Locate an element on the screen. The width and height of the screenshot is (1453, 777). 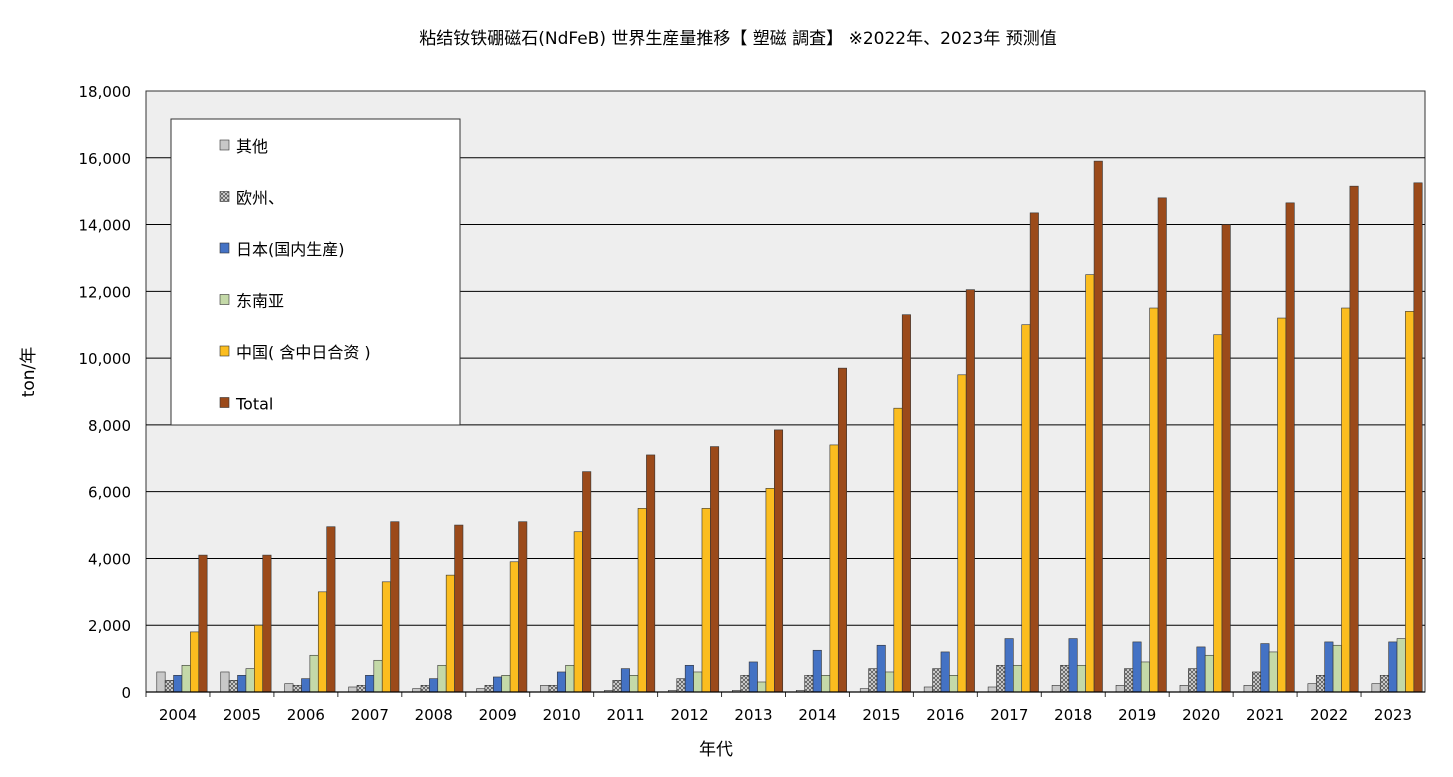
bar-3-2023 is located at coordinates (1393, 667).